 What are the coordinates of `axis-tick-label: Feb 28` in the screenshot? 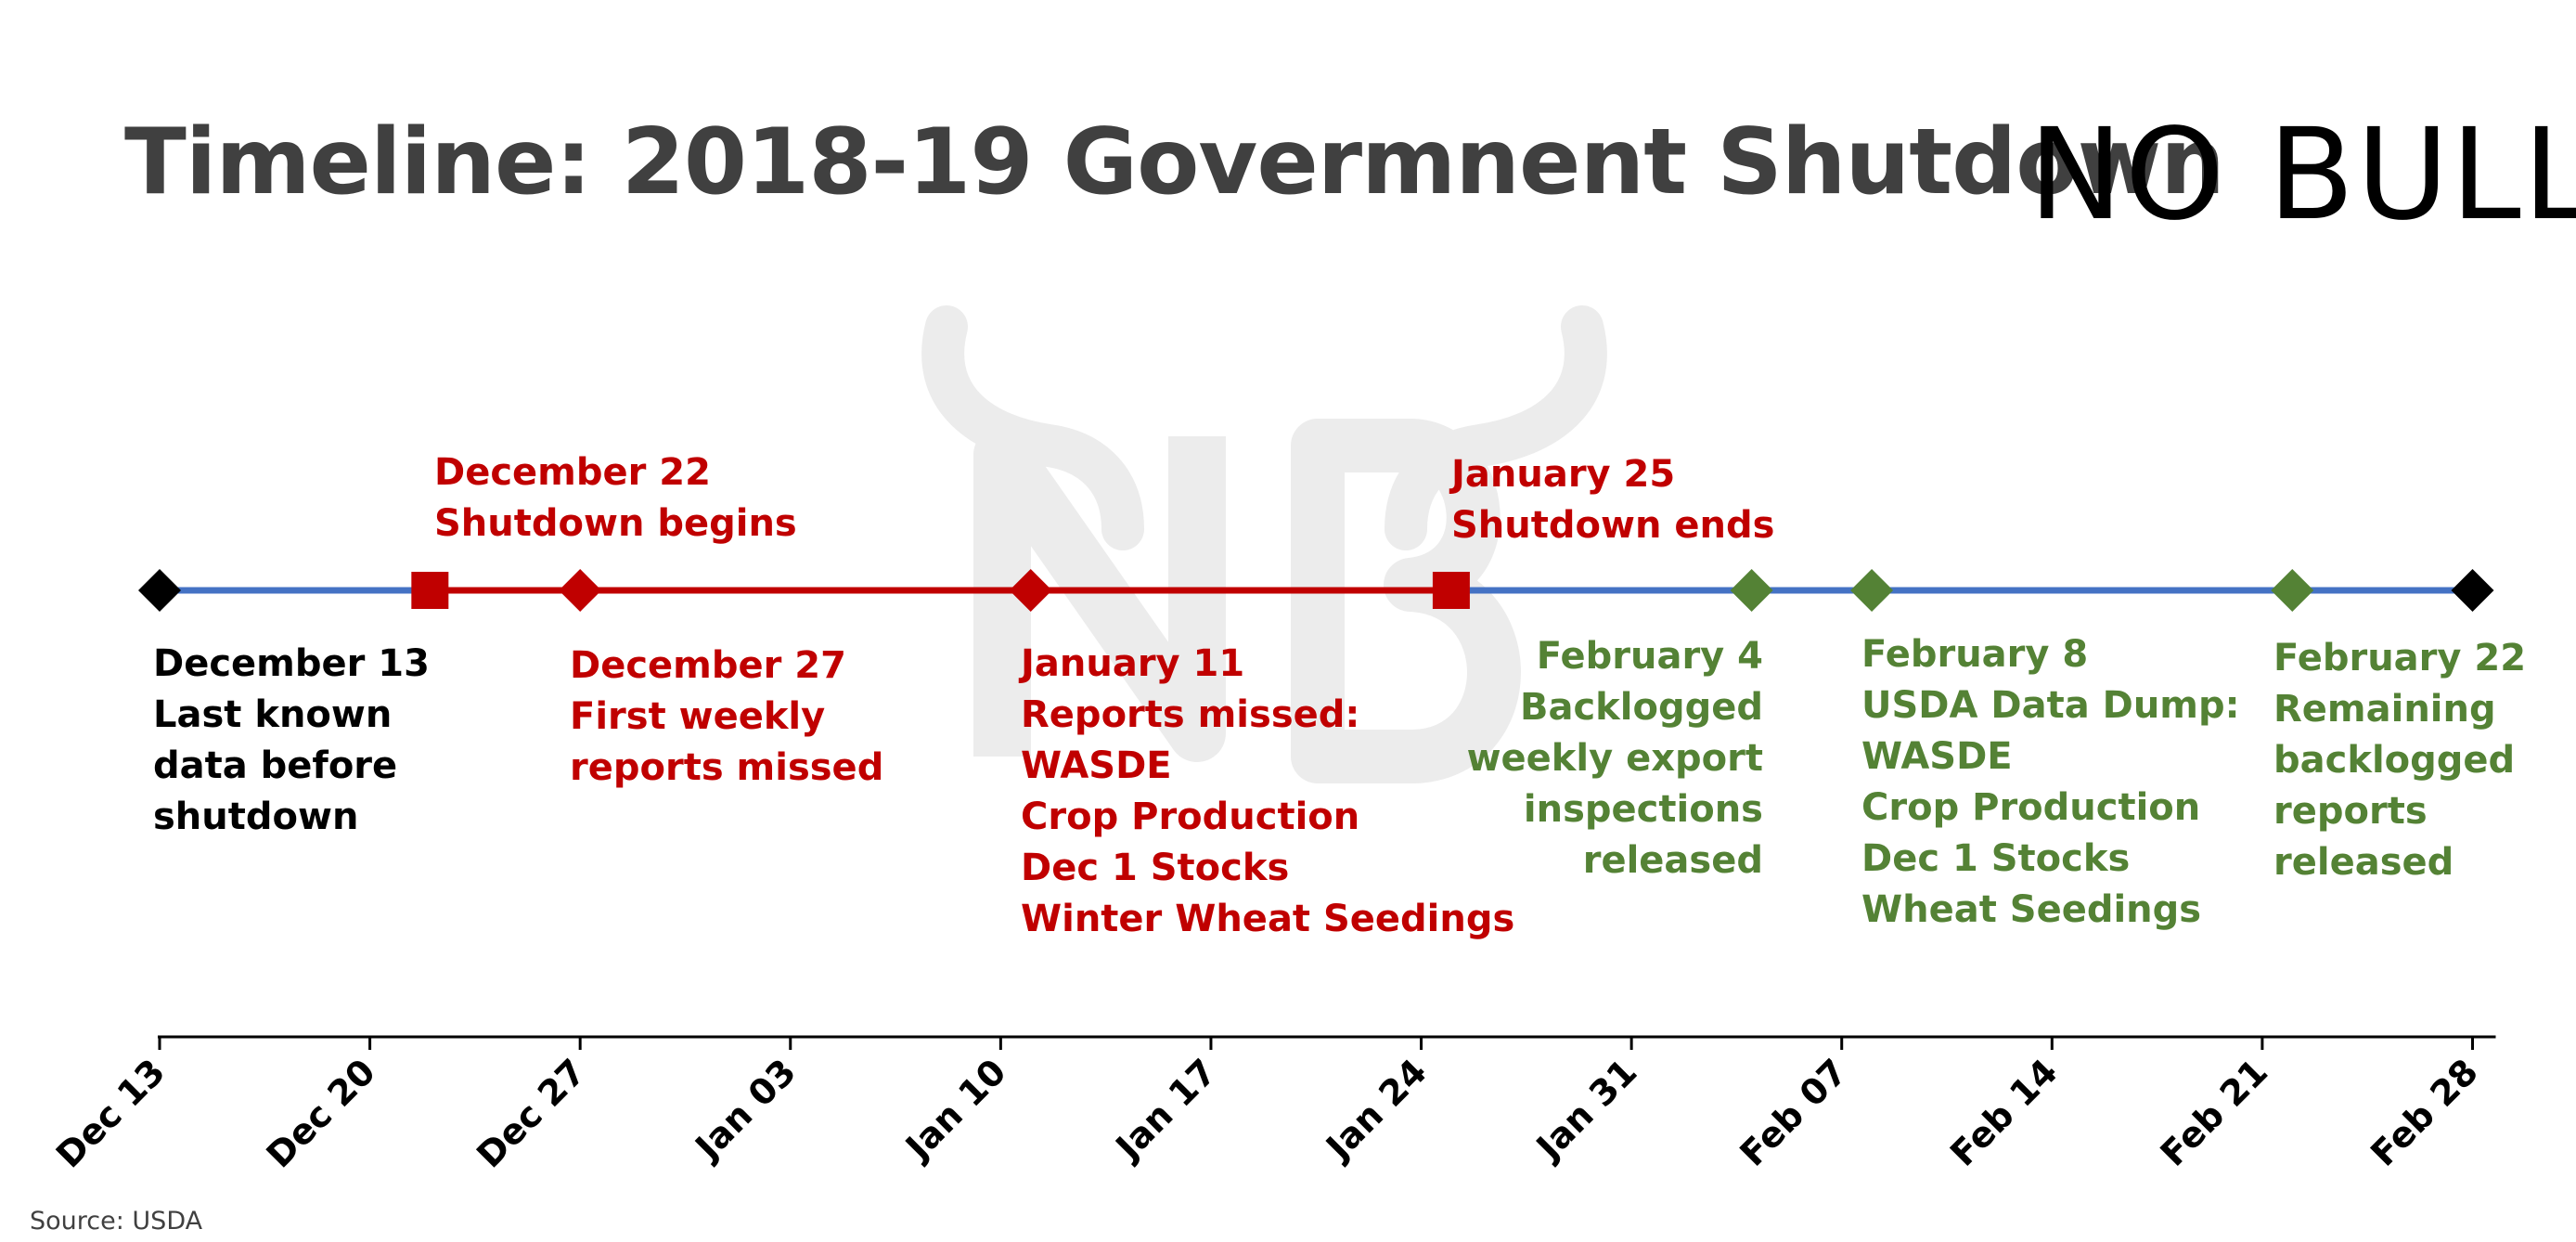 It's located at (2424, 1112).